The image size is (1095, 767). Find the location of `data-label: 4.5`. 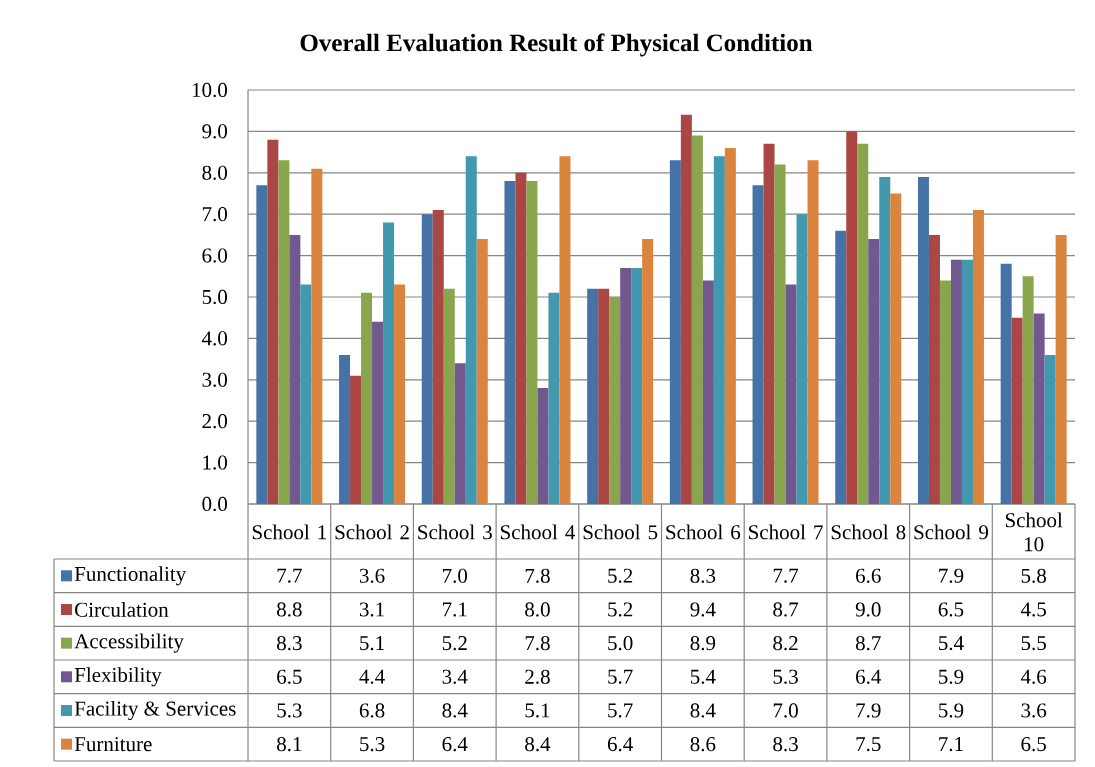

data-label: 4.5 is located at coordinates (1033, 609).